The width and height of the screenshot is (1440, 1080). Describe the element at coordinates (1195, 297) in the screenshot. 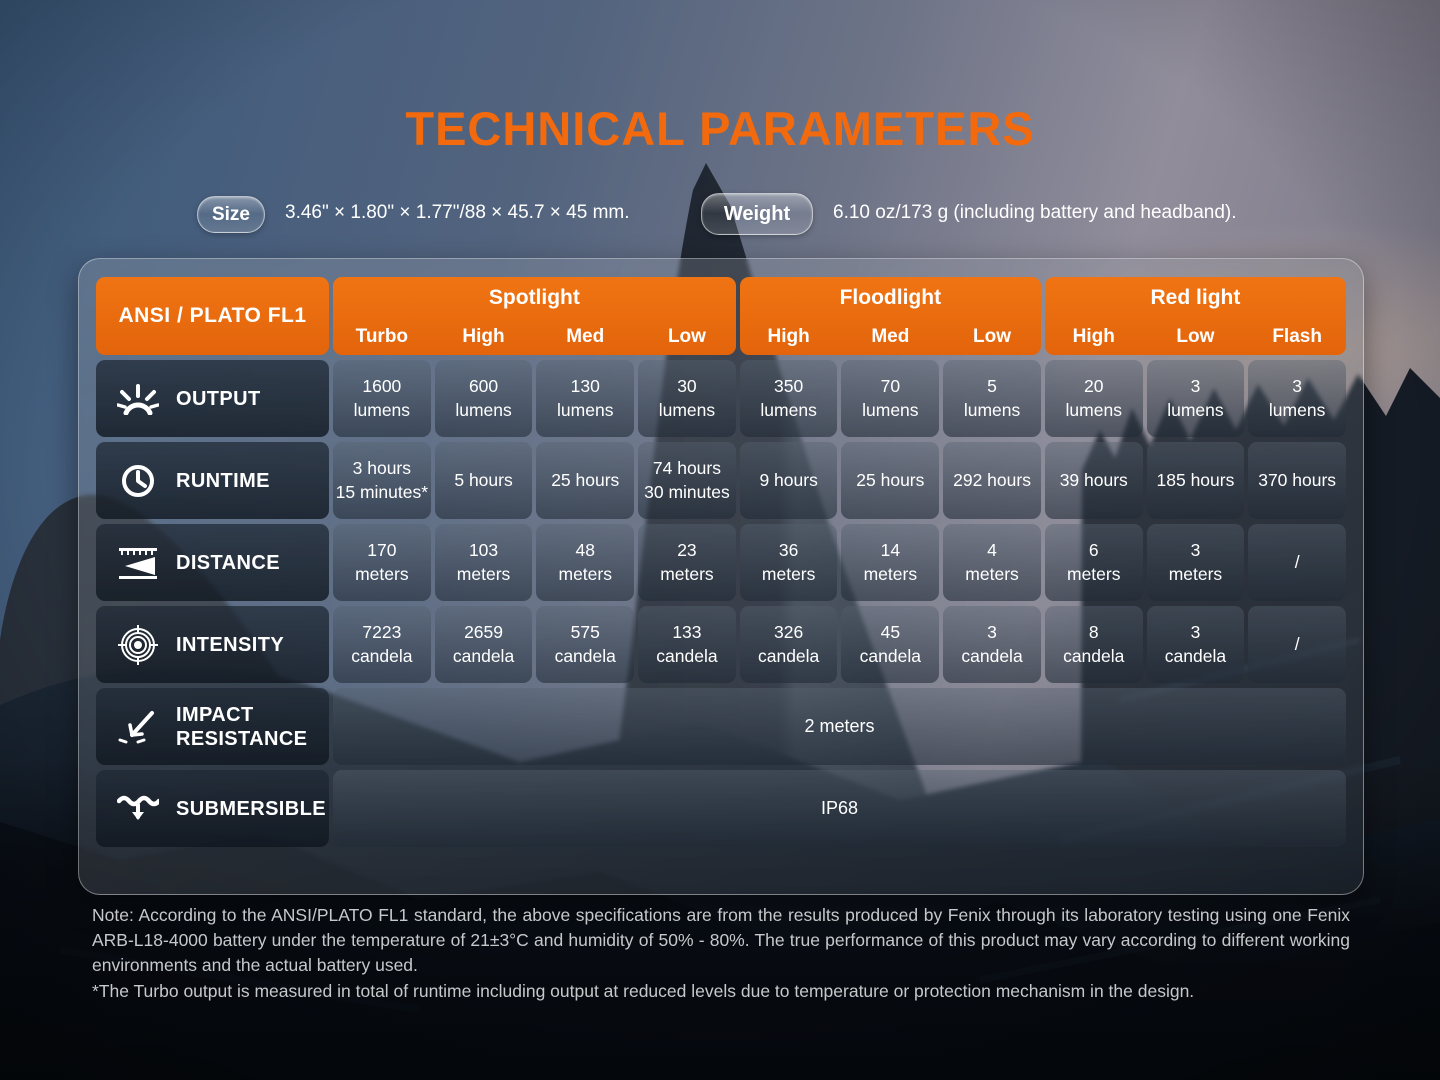

I see `group-title: Red light` at that location.